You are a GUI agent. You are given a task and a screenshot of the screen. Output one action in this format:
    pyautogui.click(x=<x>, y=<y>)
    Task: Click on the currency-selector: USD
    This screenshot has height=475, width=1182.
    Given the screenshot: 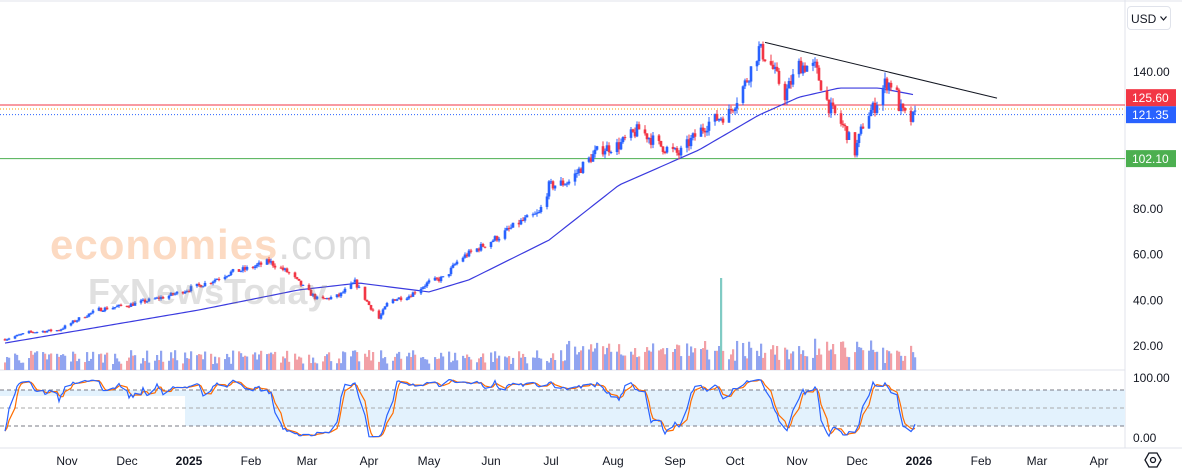 What is the action you would take?
    pyautogui.click(x=1149, y=18)
    